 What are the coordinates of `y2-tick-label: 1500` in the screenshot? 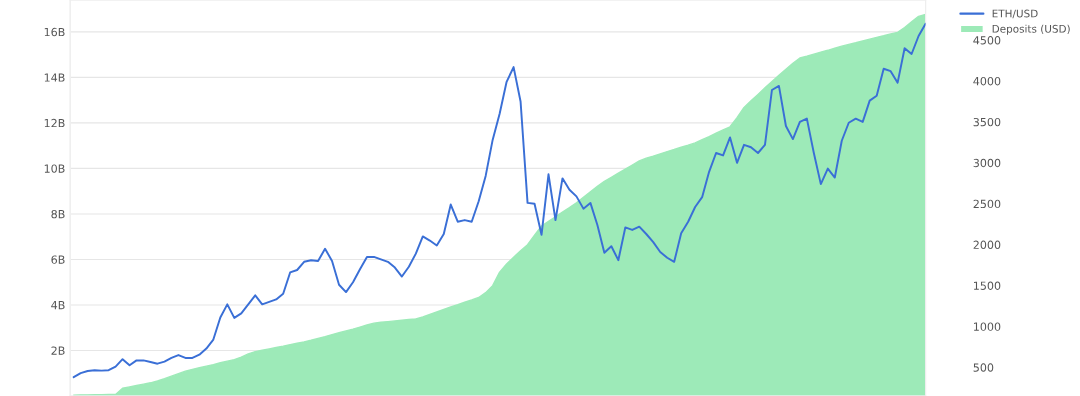 It's located at (987, 285).